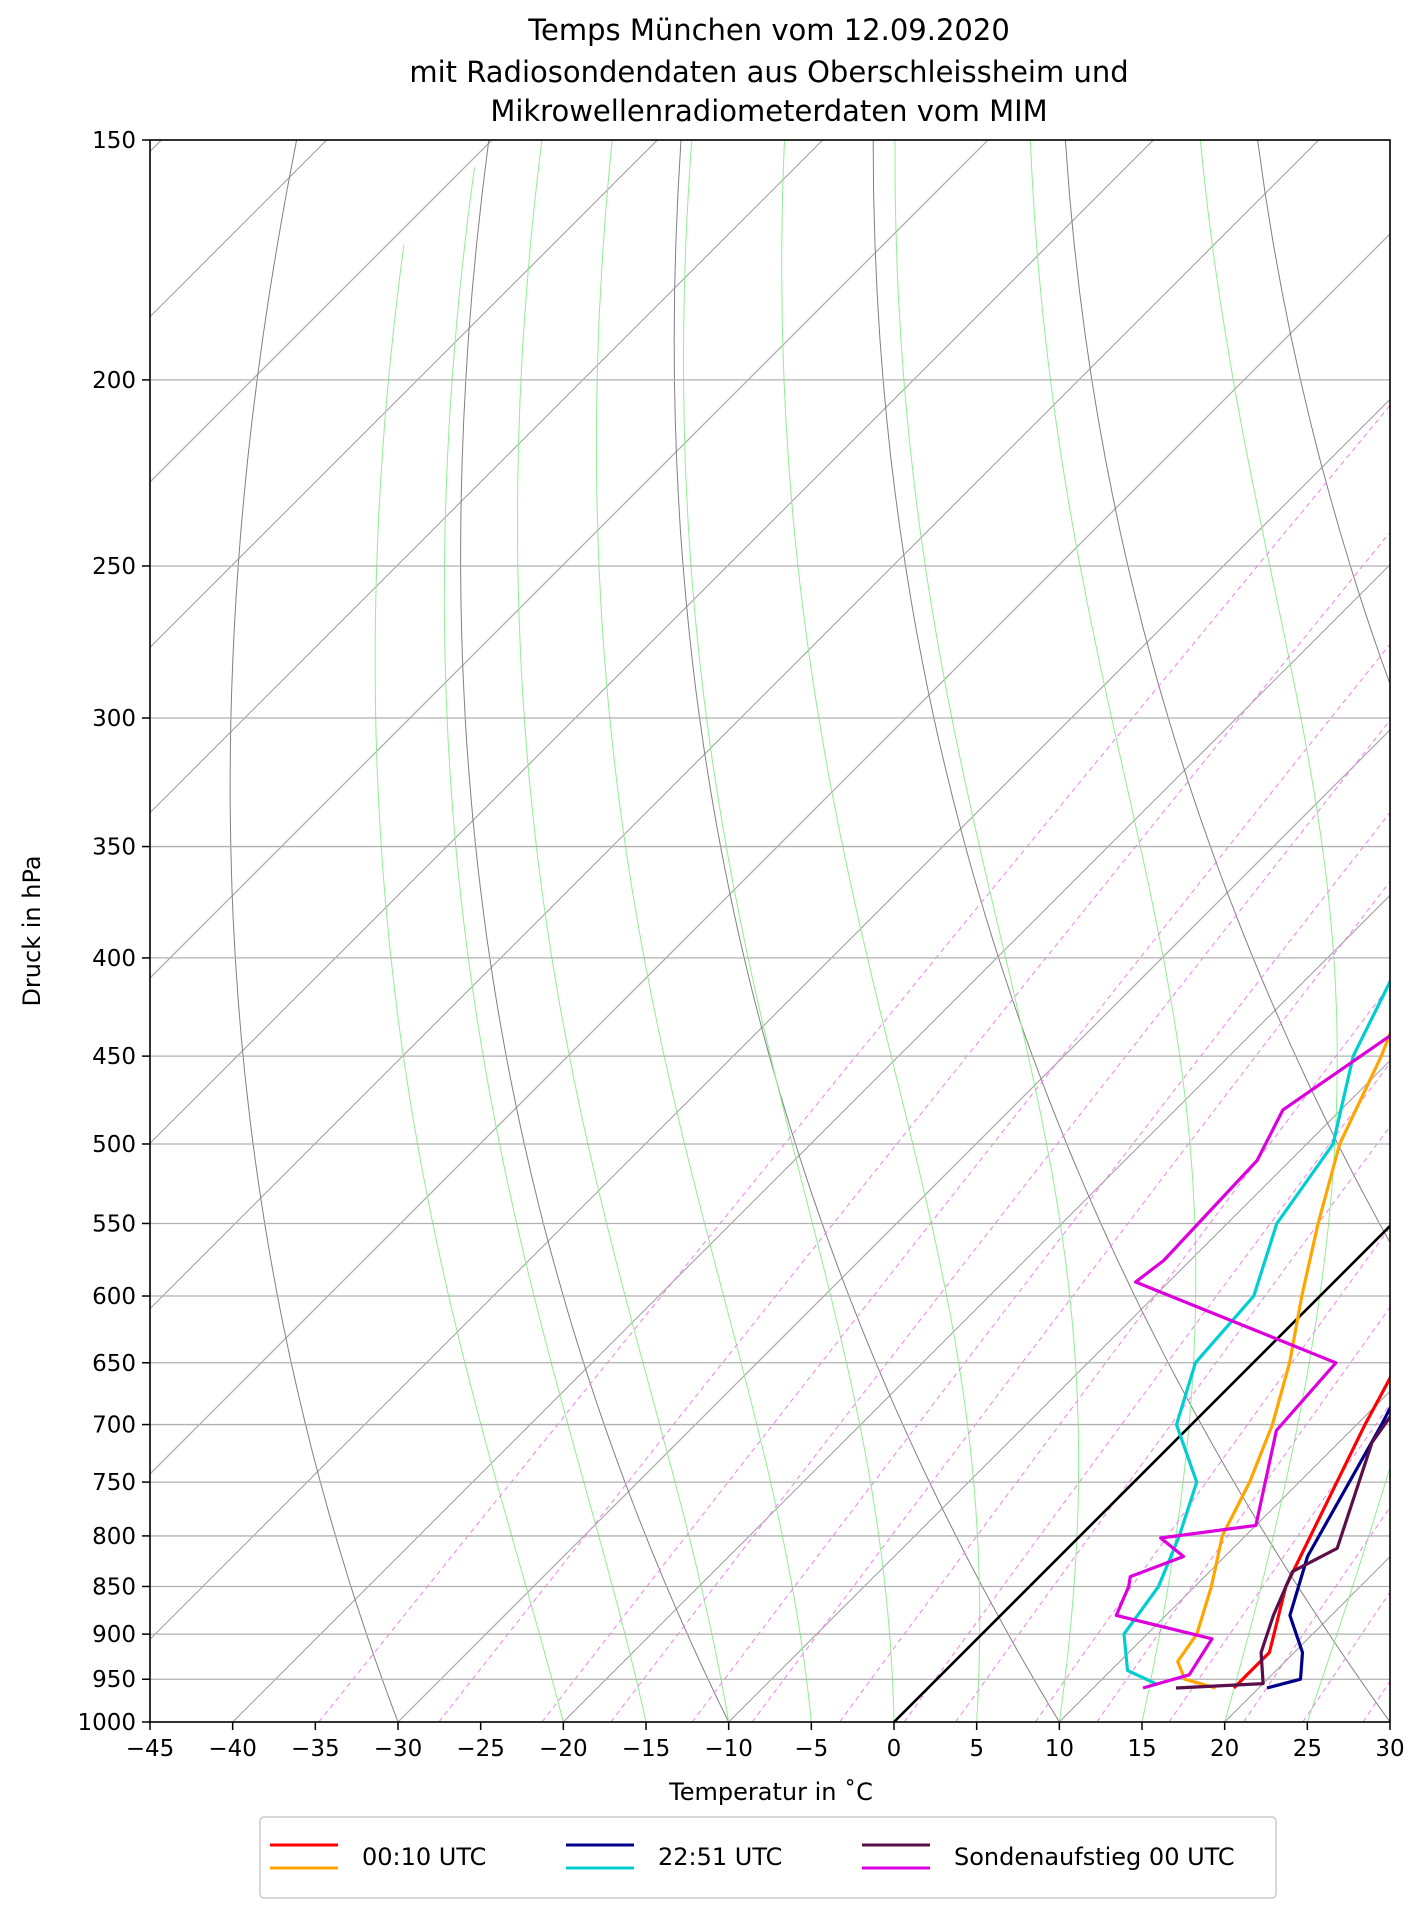 The width and height of the screenshot is (1427, 1907). I want to click on data-series, so click(1252, 1334).